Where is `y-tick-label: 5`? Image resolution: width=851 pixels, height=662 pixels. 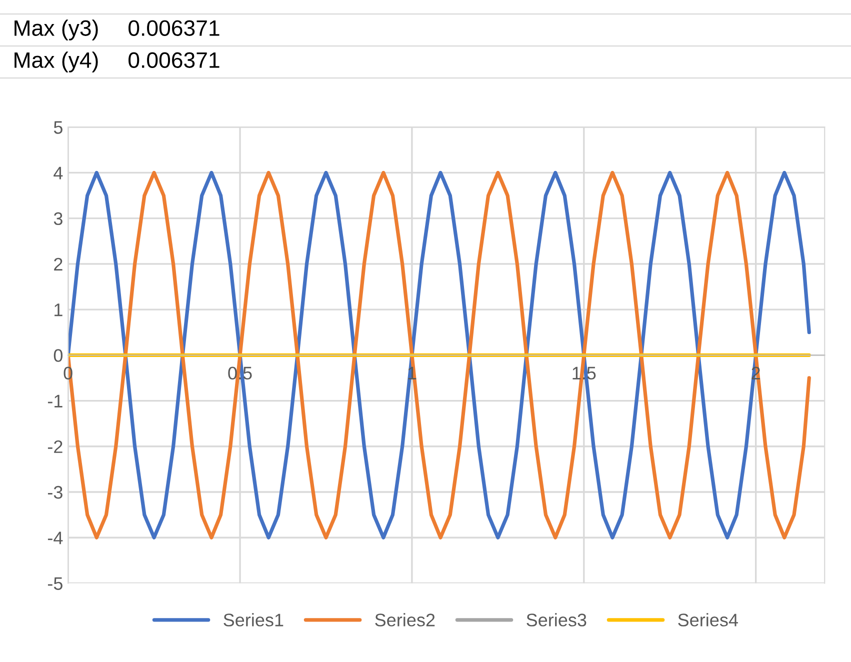
y-tick-label: 5 is located at coordinates (58, 127).